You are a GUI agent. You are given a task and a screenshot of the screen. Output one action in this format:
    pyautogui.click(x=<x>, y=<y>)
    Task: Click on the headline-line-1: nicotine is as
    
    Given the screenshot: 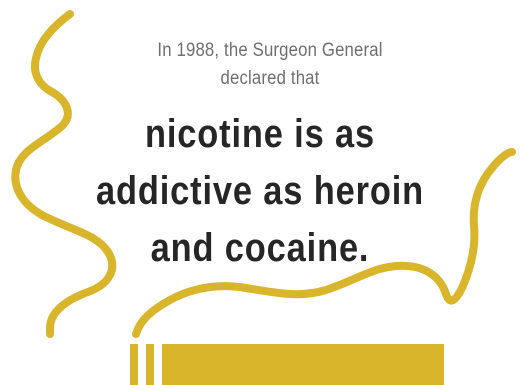 What is the action you would take?
    pyautogui.click(x=260, y=134)
    